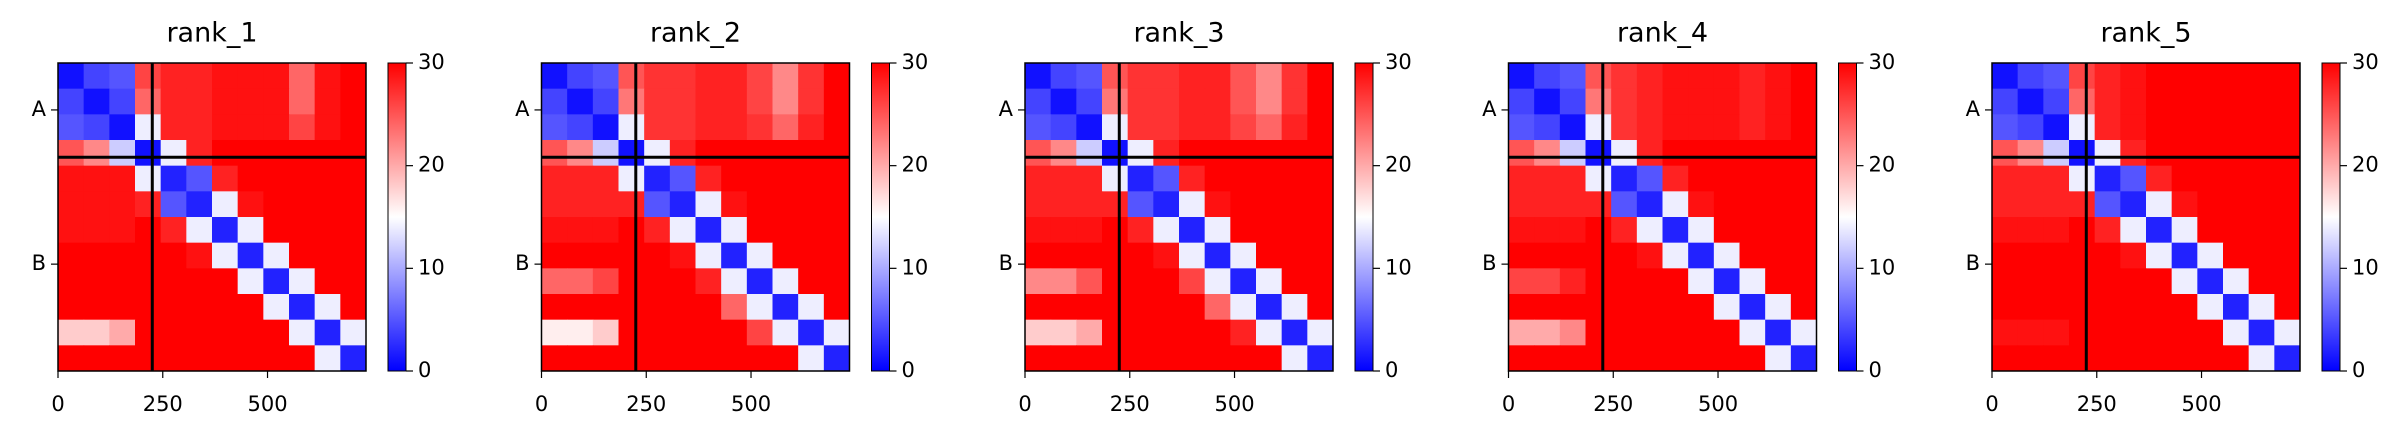 The image size is (2401, 438). I want to click on chart-title: rank_3, so click(1178, 33).